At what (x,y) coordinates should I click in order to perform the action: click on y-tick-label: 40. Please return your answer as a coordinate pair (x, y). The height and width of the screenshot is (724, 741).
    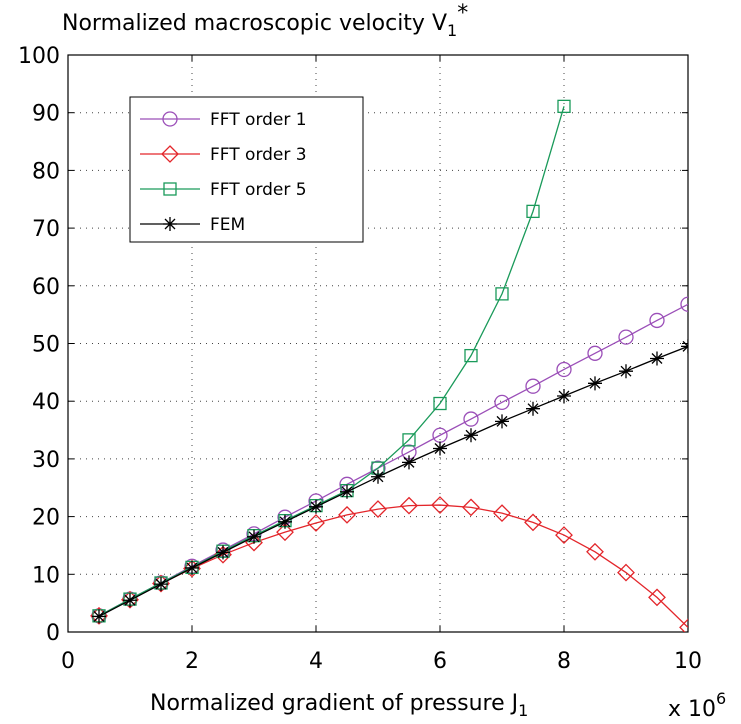
    Looking at the image, I should click on (46, 402).